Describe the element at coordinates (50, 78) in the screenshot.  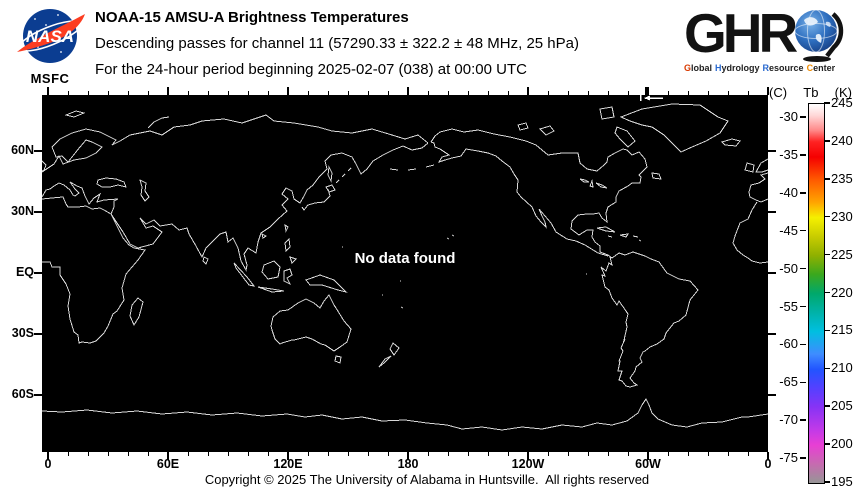
I see `nasa-msfc-label: MSFC` at that location.